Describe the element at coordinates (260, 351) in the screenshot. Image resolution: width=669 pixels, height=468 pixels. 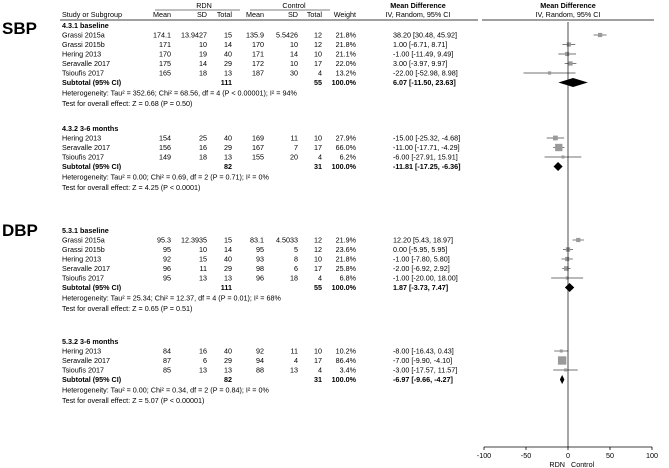
I see `study-mean2: 92` at that location.